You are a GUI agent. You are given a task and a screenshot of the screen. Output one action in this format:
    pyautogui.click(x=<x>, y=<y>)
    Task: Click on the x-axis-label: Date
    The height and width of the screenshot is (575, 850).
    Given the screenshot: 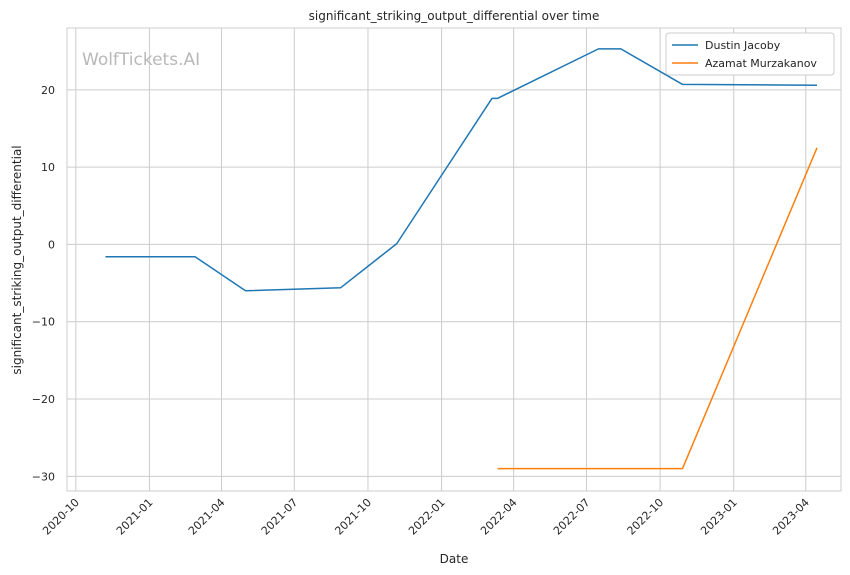 What is the action you would take?
    pyautogui.click(x=454, y=559)
    